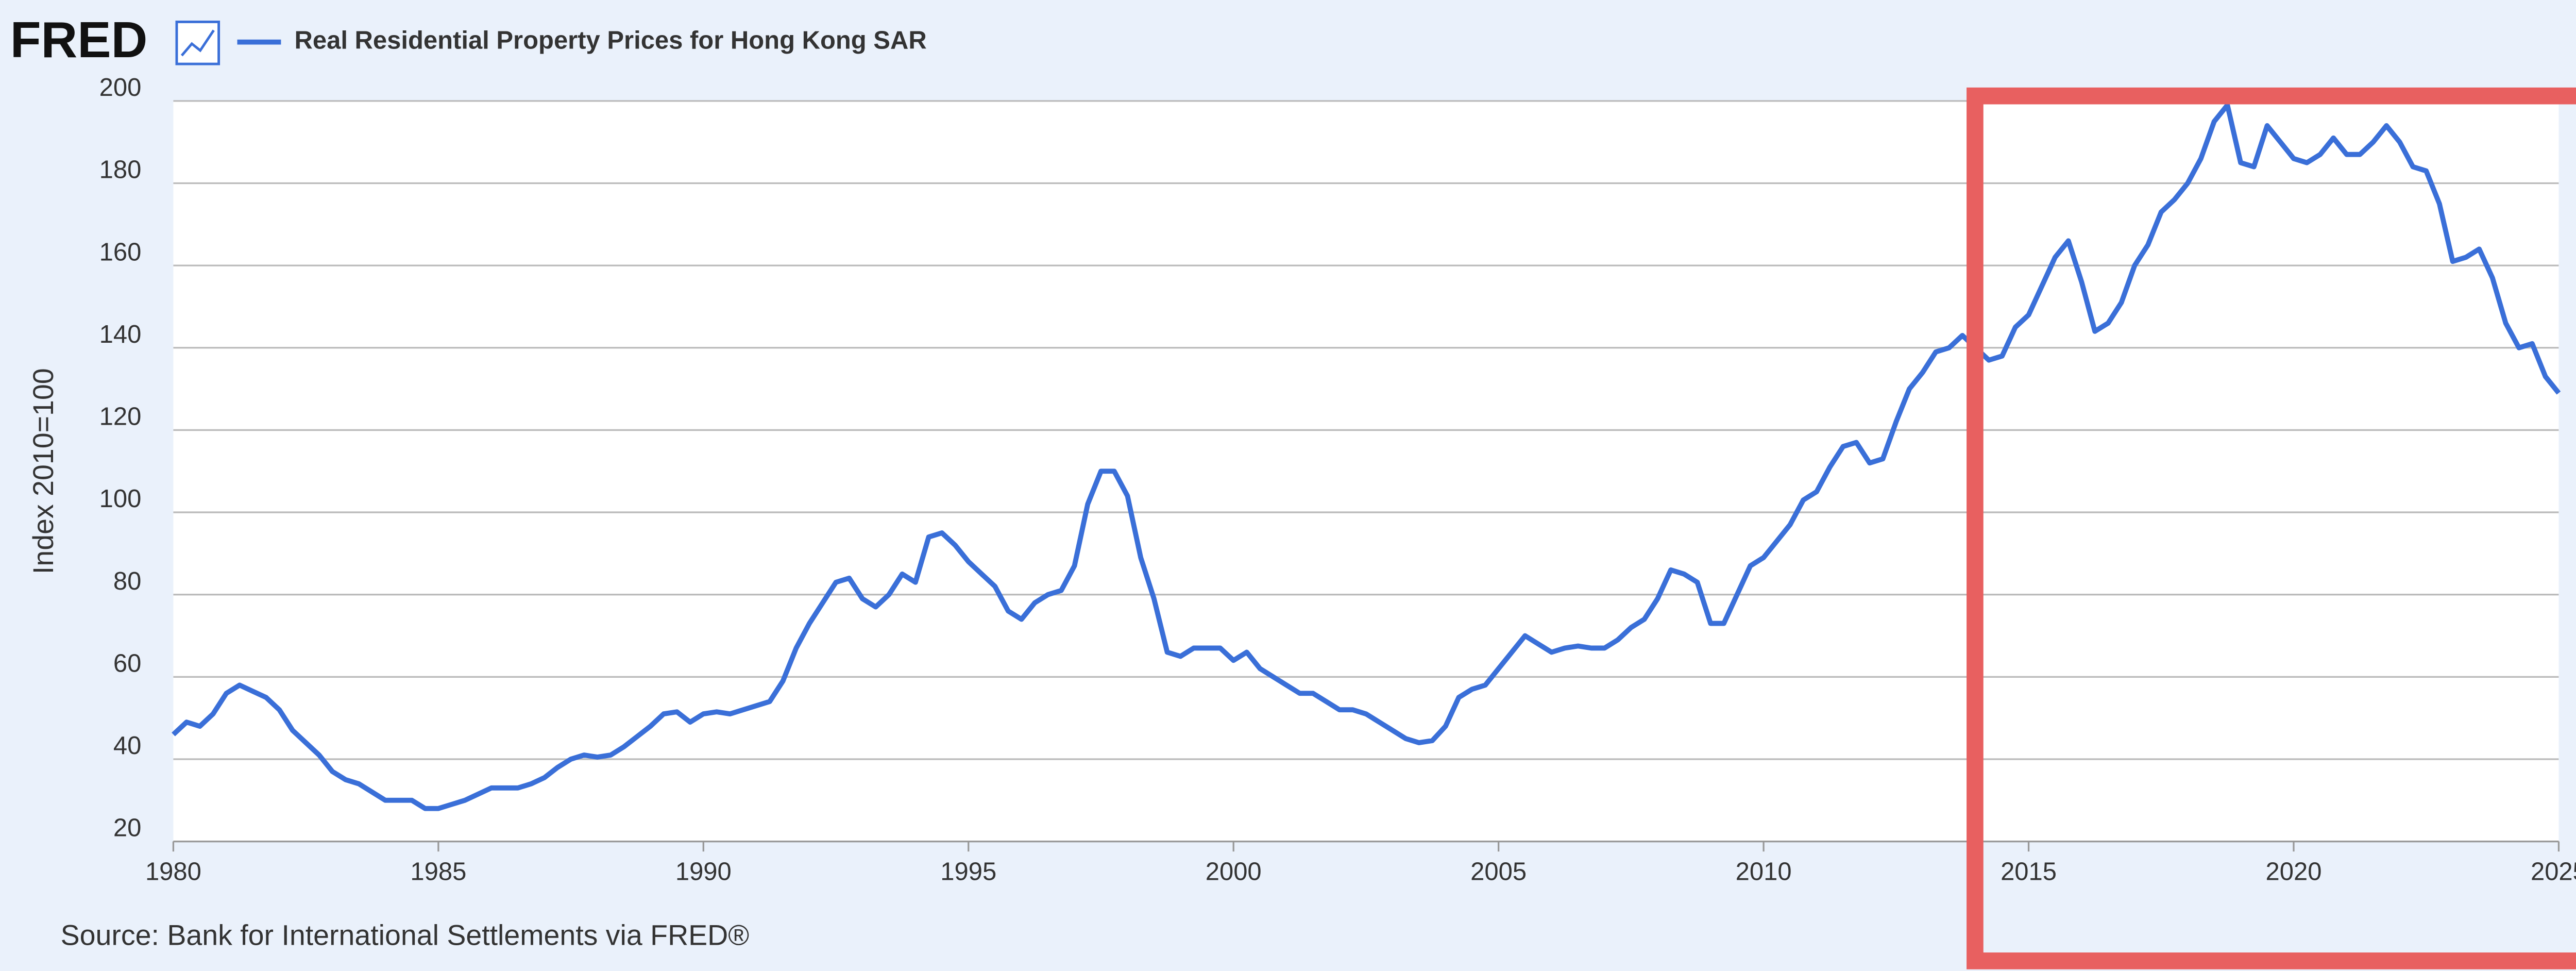 This screenshot has height=971, width=2576. Describe the element at coordinates (1498, 872) in the screenshot. I see `x-tick-label: 2005` at that location.